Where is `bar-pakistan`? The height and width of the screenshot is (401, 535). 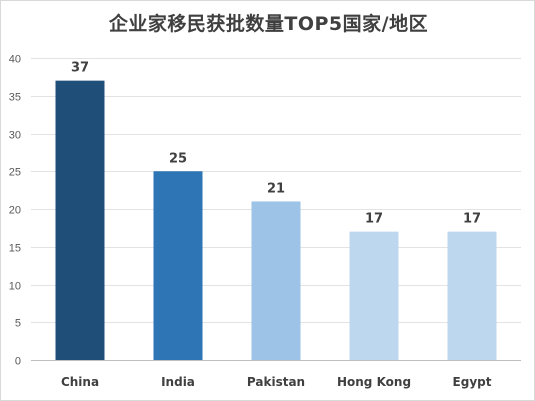 bar-pakistan is located at coordinates (276, 280).